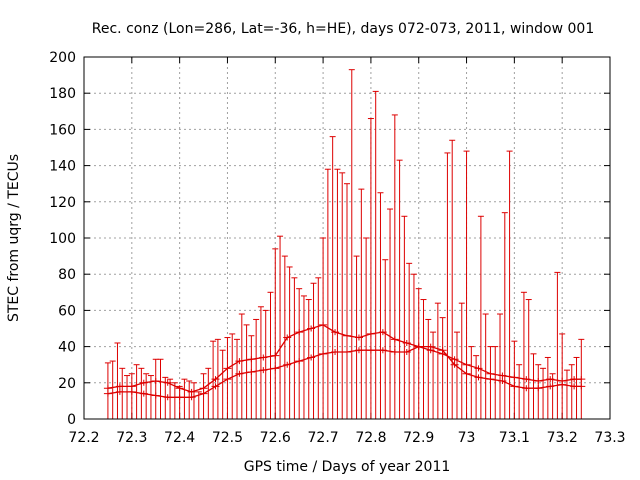 The width and height of the screenshot is (640, 480). I want to click on x-tick-label: 72.8, so click(370, 438).